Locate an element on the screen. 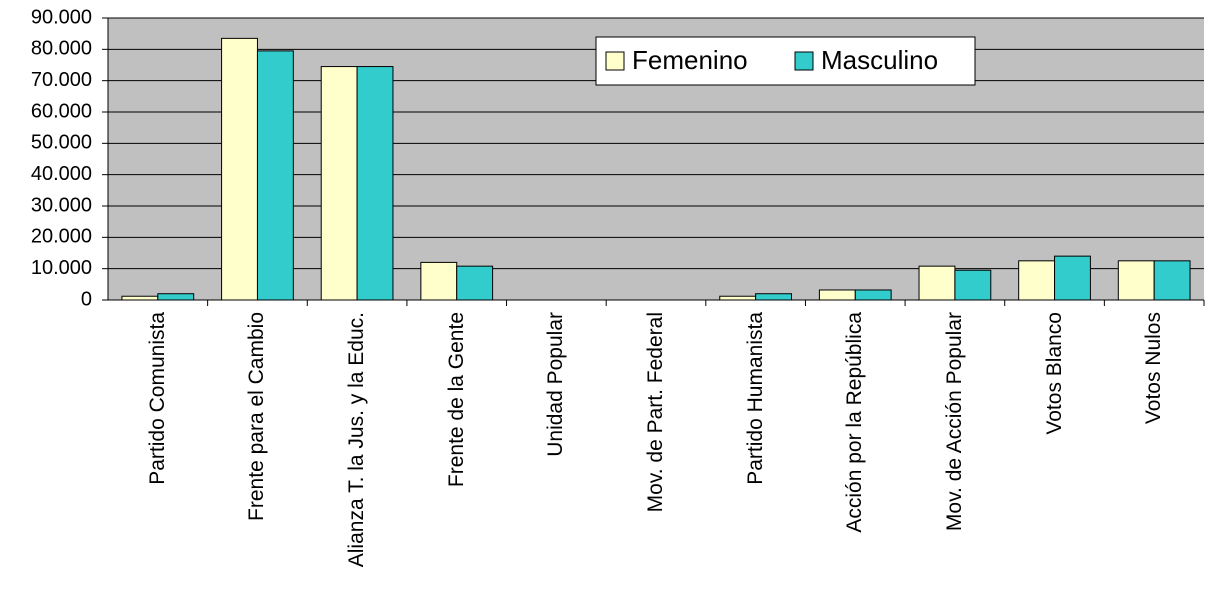  x-tick-label: Frente de la Gente is located at coordinates (456, 400).